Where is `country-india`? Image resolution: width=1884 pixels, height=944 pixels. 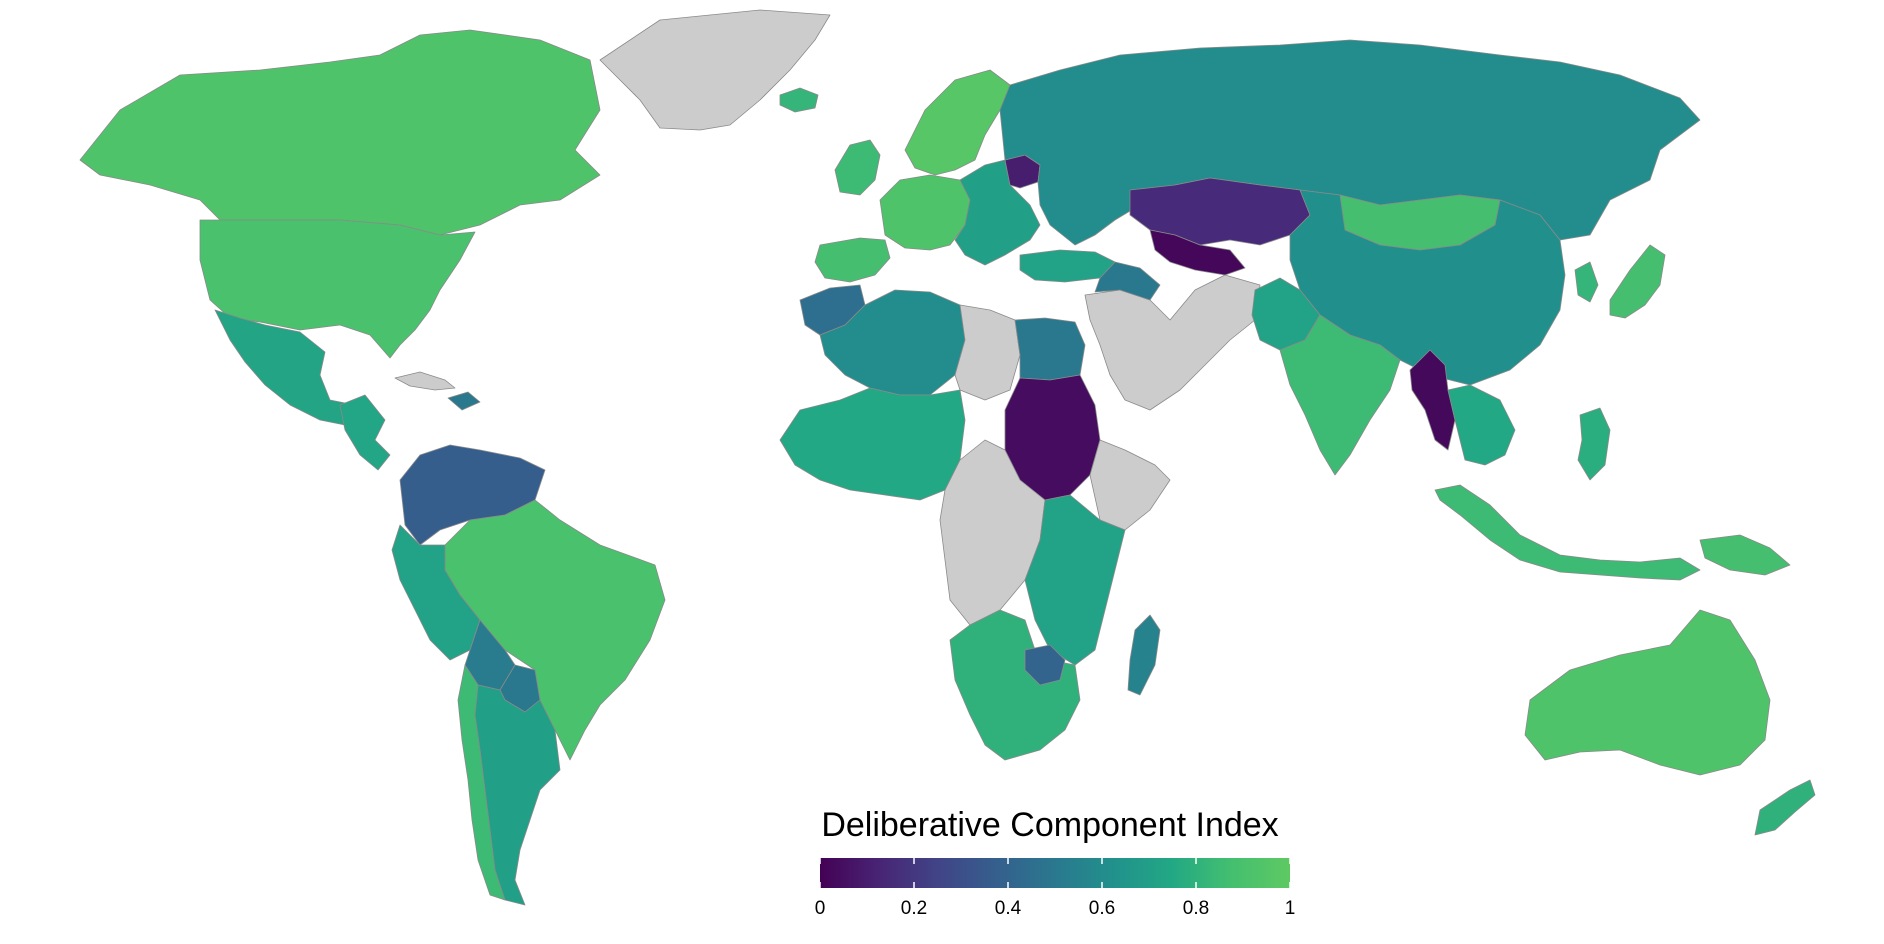 country-india is located at coordinates (1340, 395).